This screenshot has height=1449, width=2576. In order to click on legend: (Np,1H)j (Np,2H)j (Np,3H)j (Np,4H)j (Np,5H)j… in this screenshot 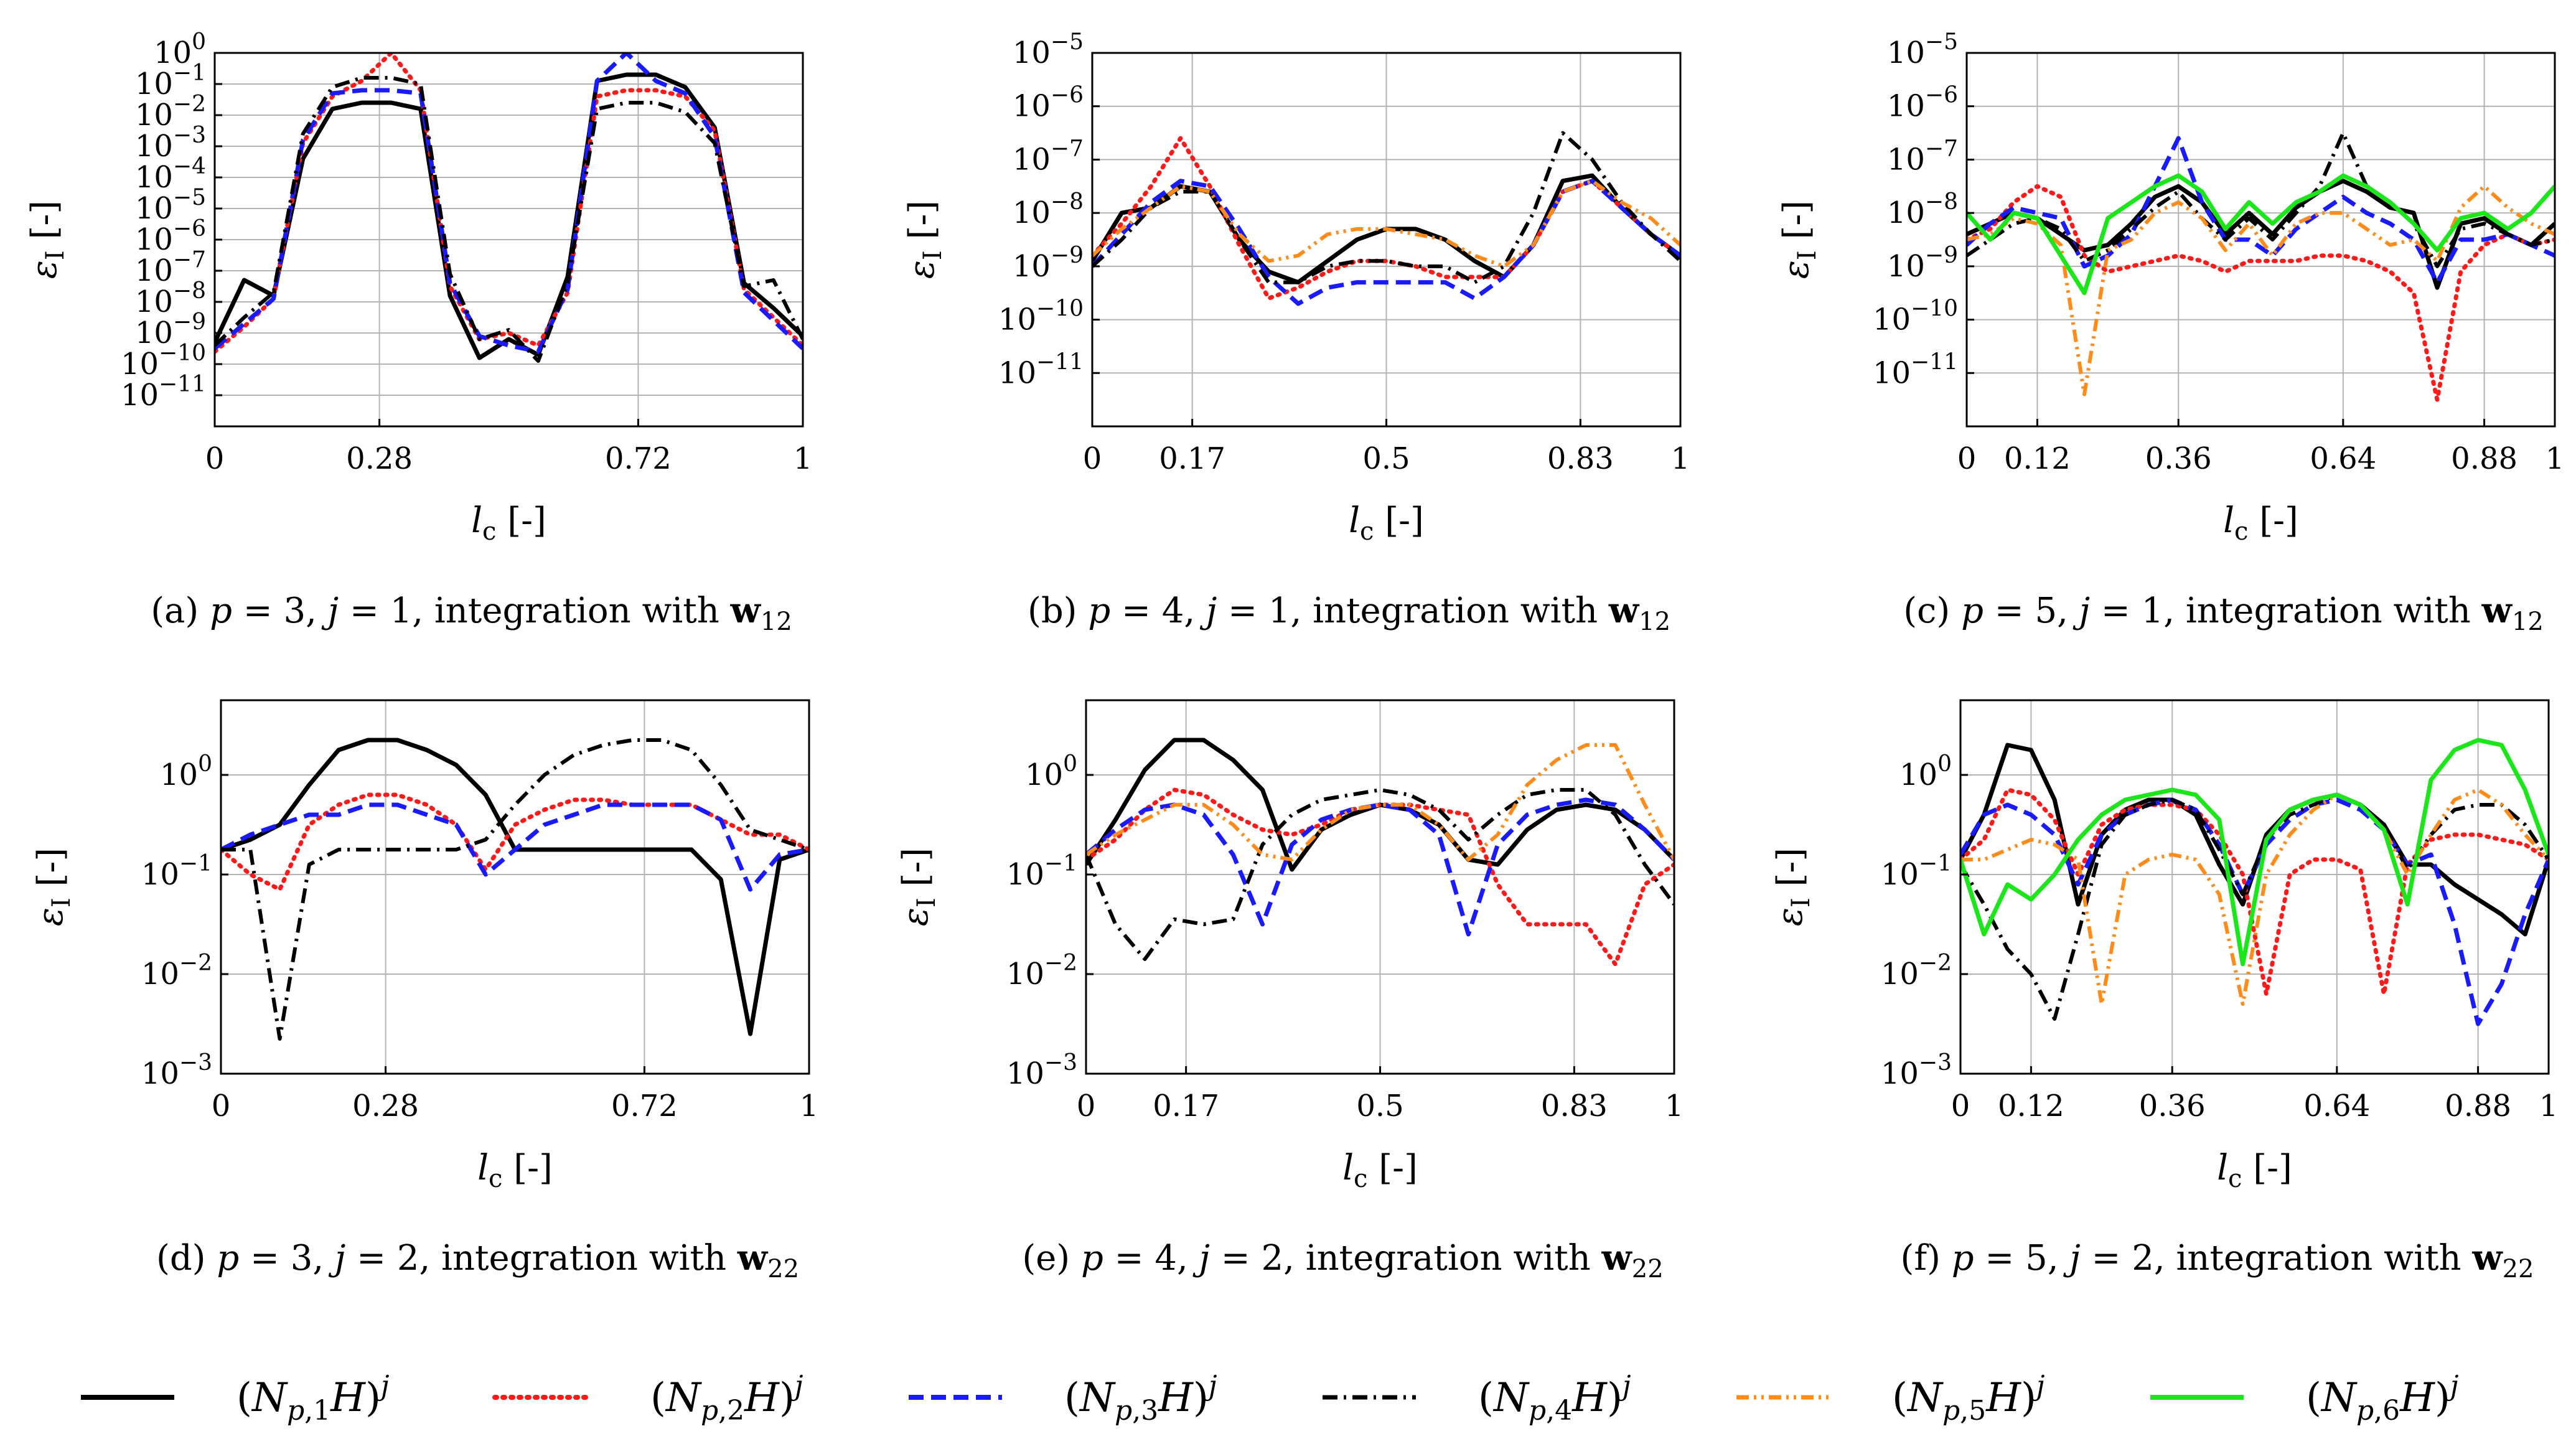, I will do `click(1270, 1398)`.